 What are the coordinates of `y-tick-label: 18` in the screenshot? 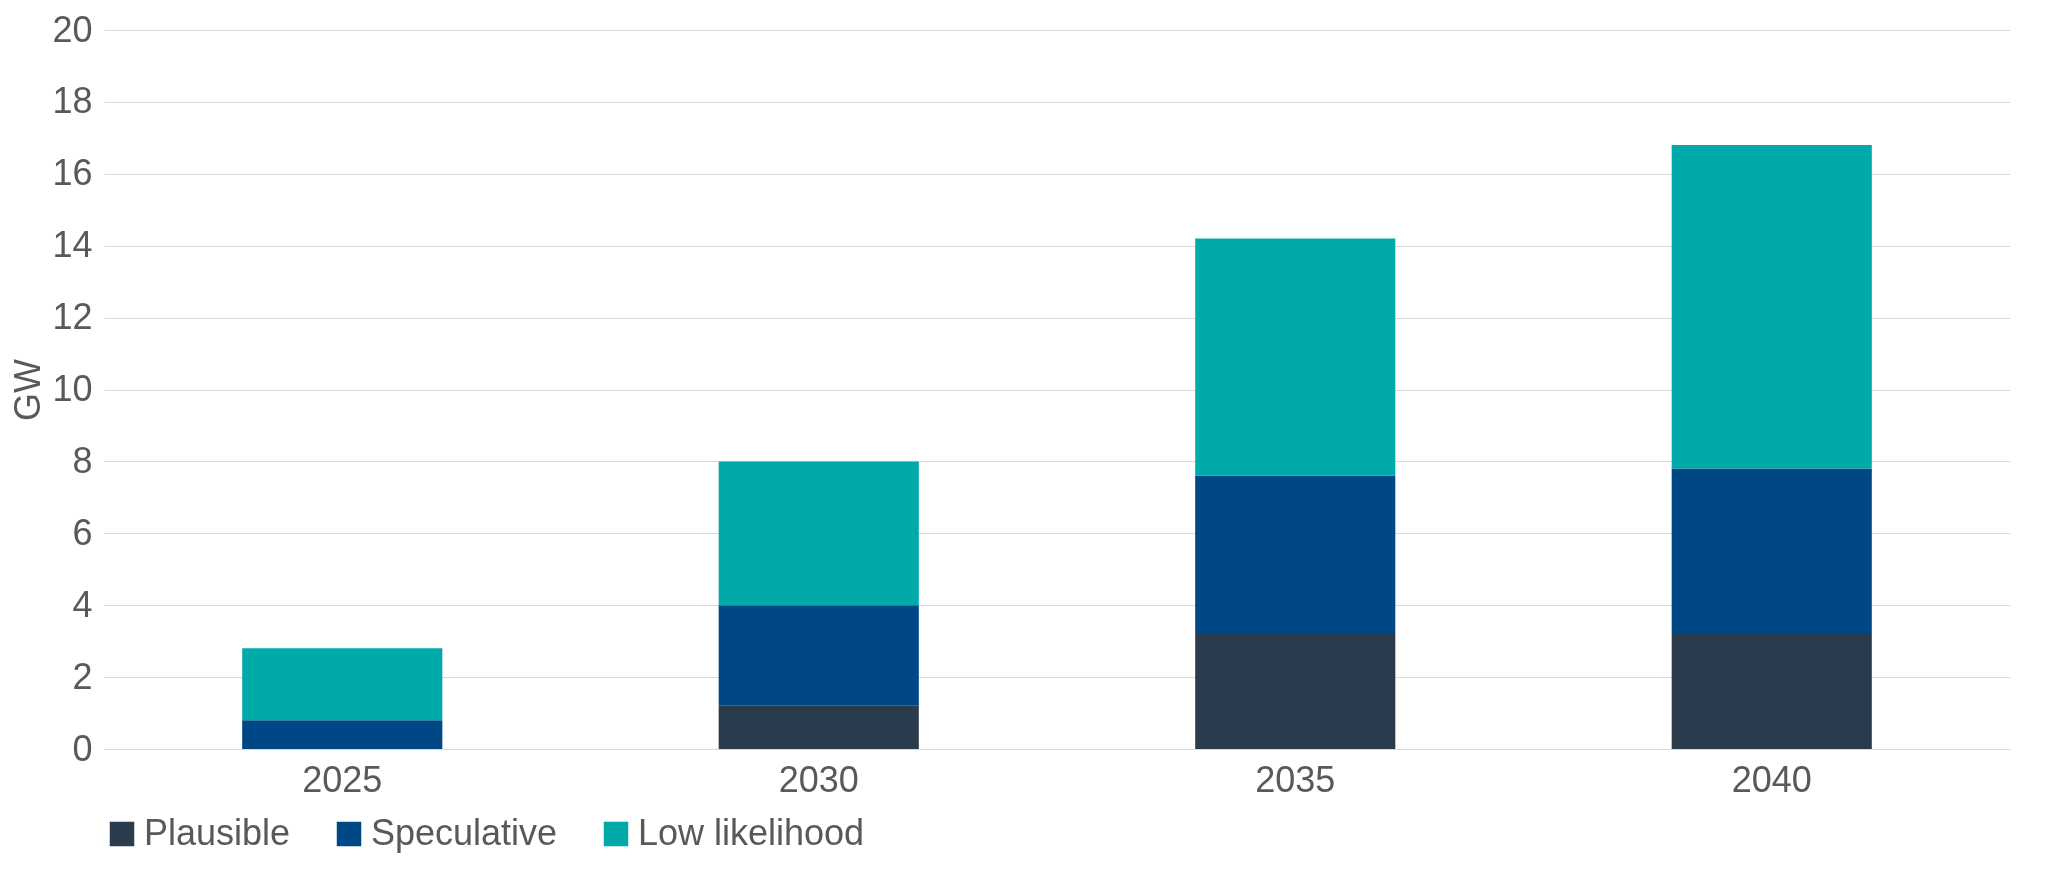 It's located at (72, 101).